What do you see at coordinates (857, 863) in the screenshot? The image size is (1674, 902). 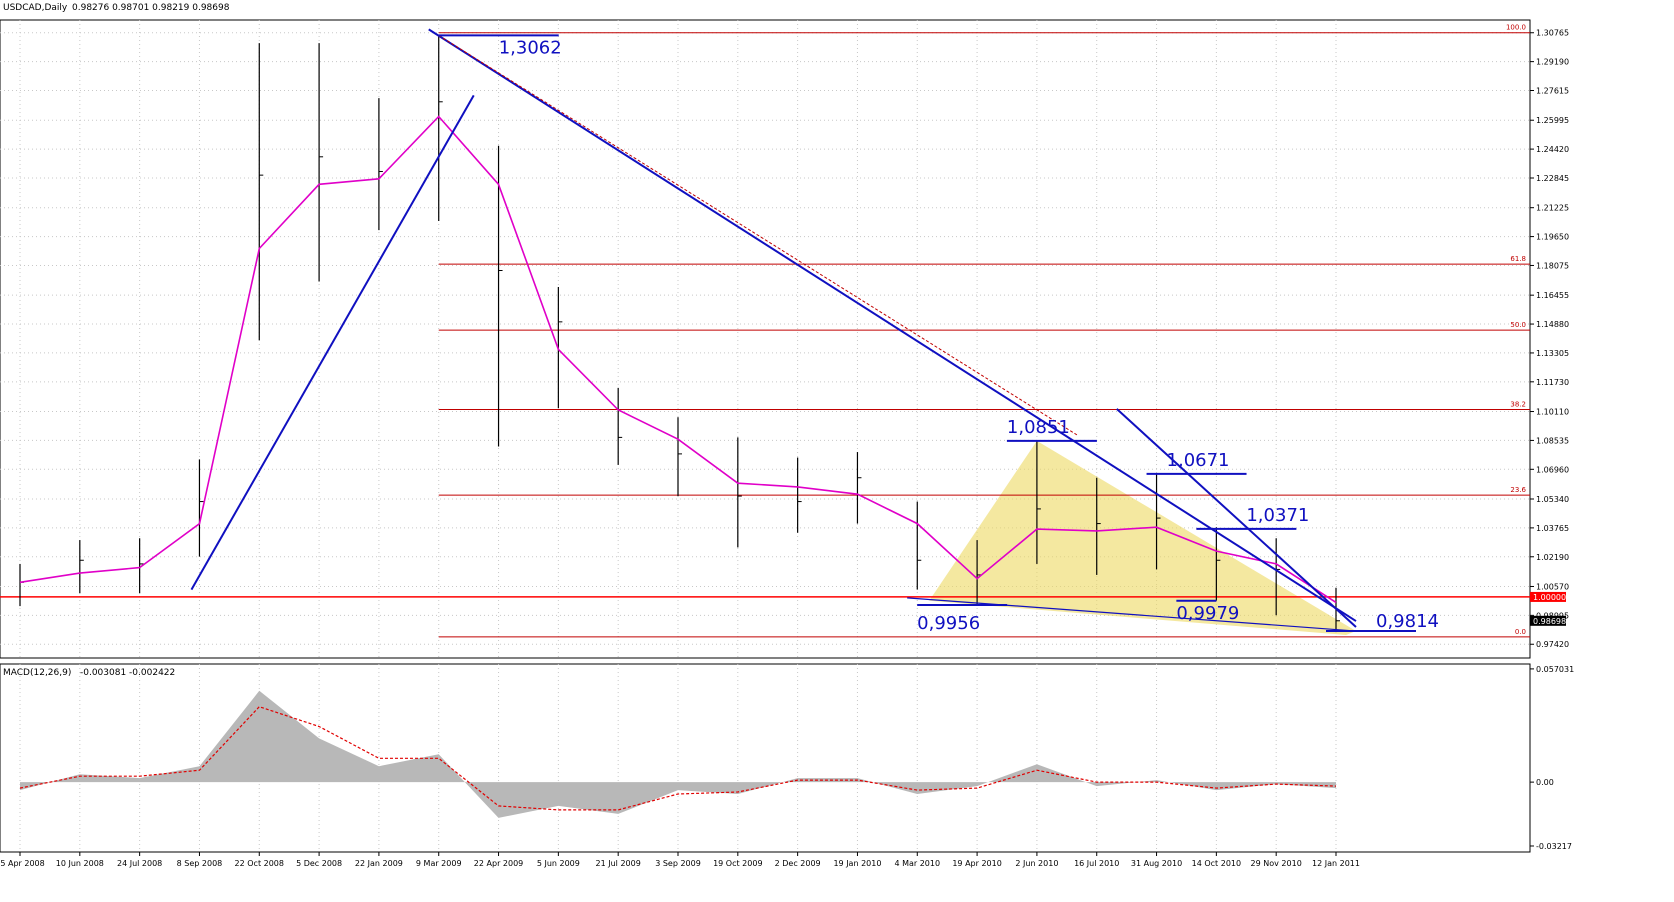 I see `x-tick-label: 19 Jan 2010` at bounding box center [857, 863].